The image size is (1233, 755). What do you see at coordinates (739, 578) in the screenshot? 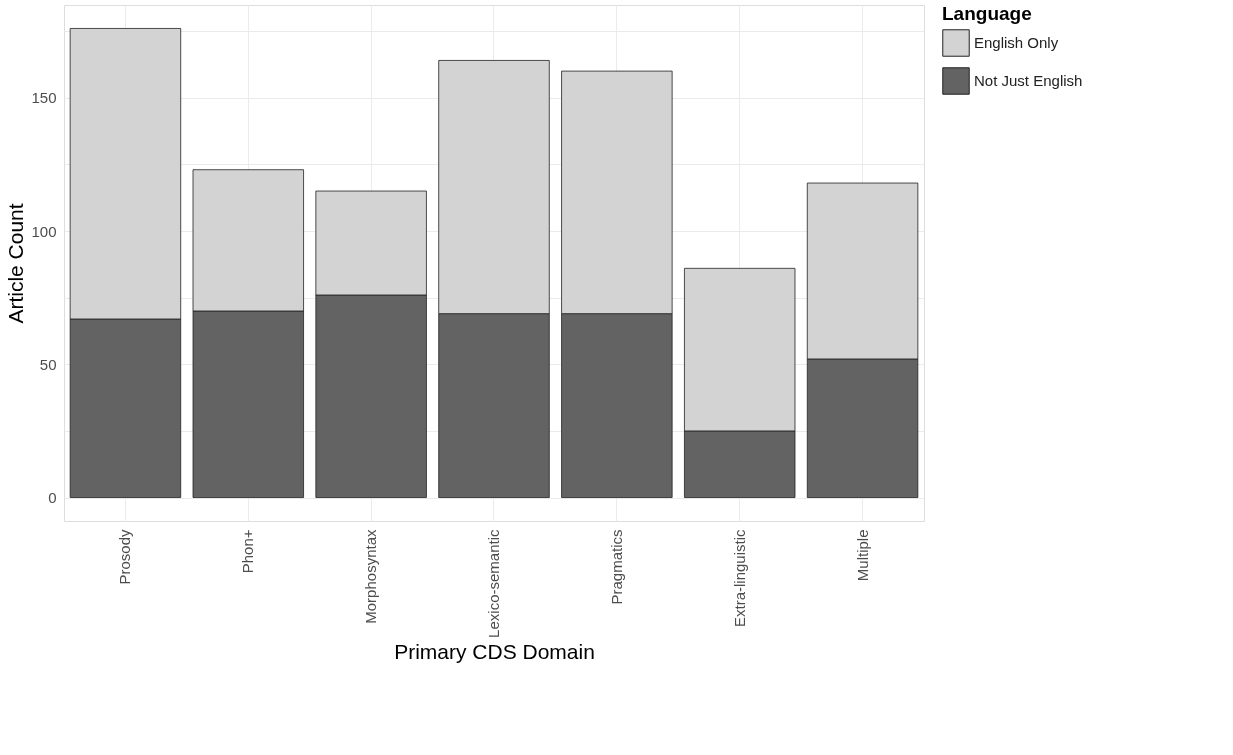
I see `x-tick-label: Extra-linguistic` at bounding box center [739, 578].